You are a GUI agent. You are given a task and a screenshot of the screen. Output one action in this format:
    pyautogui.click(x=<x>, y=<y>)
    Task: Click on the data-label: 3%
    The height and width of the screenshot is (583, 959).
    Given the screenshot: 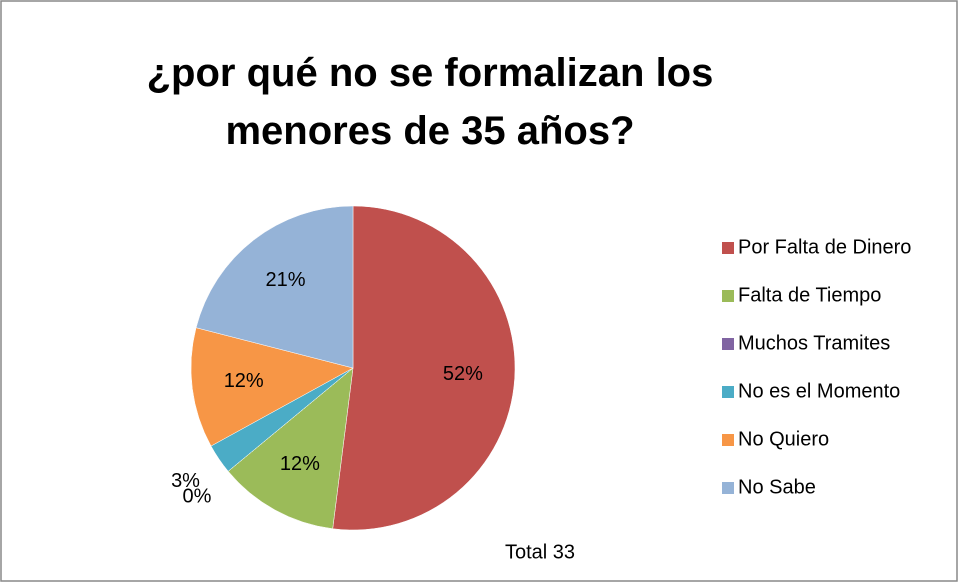 What is the action you would take?
    pyautogui.click(x=185, y=481)
    